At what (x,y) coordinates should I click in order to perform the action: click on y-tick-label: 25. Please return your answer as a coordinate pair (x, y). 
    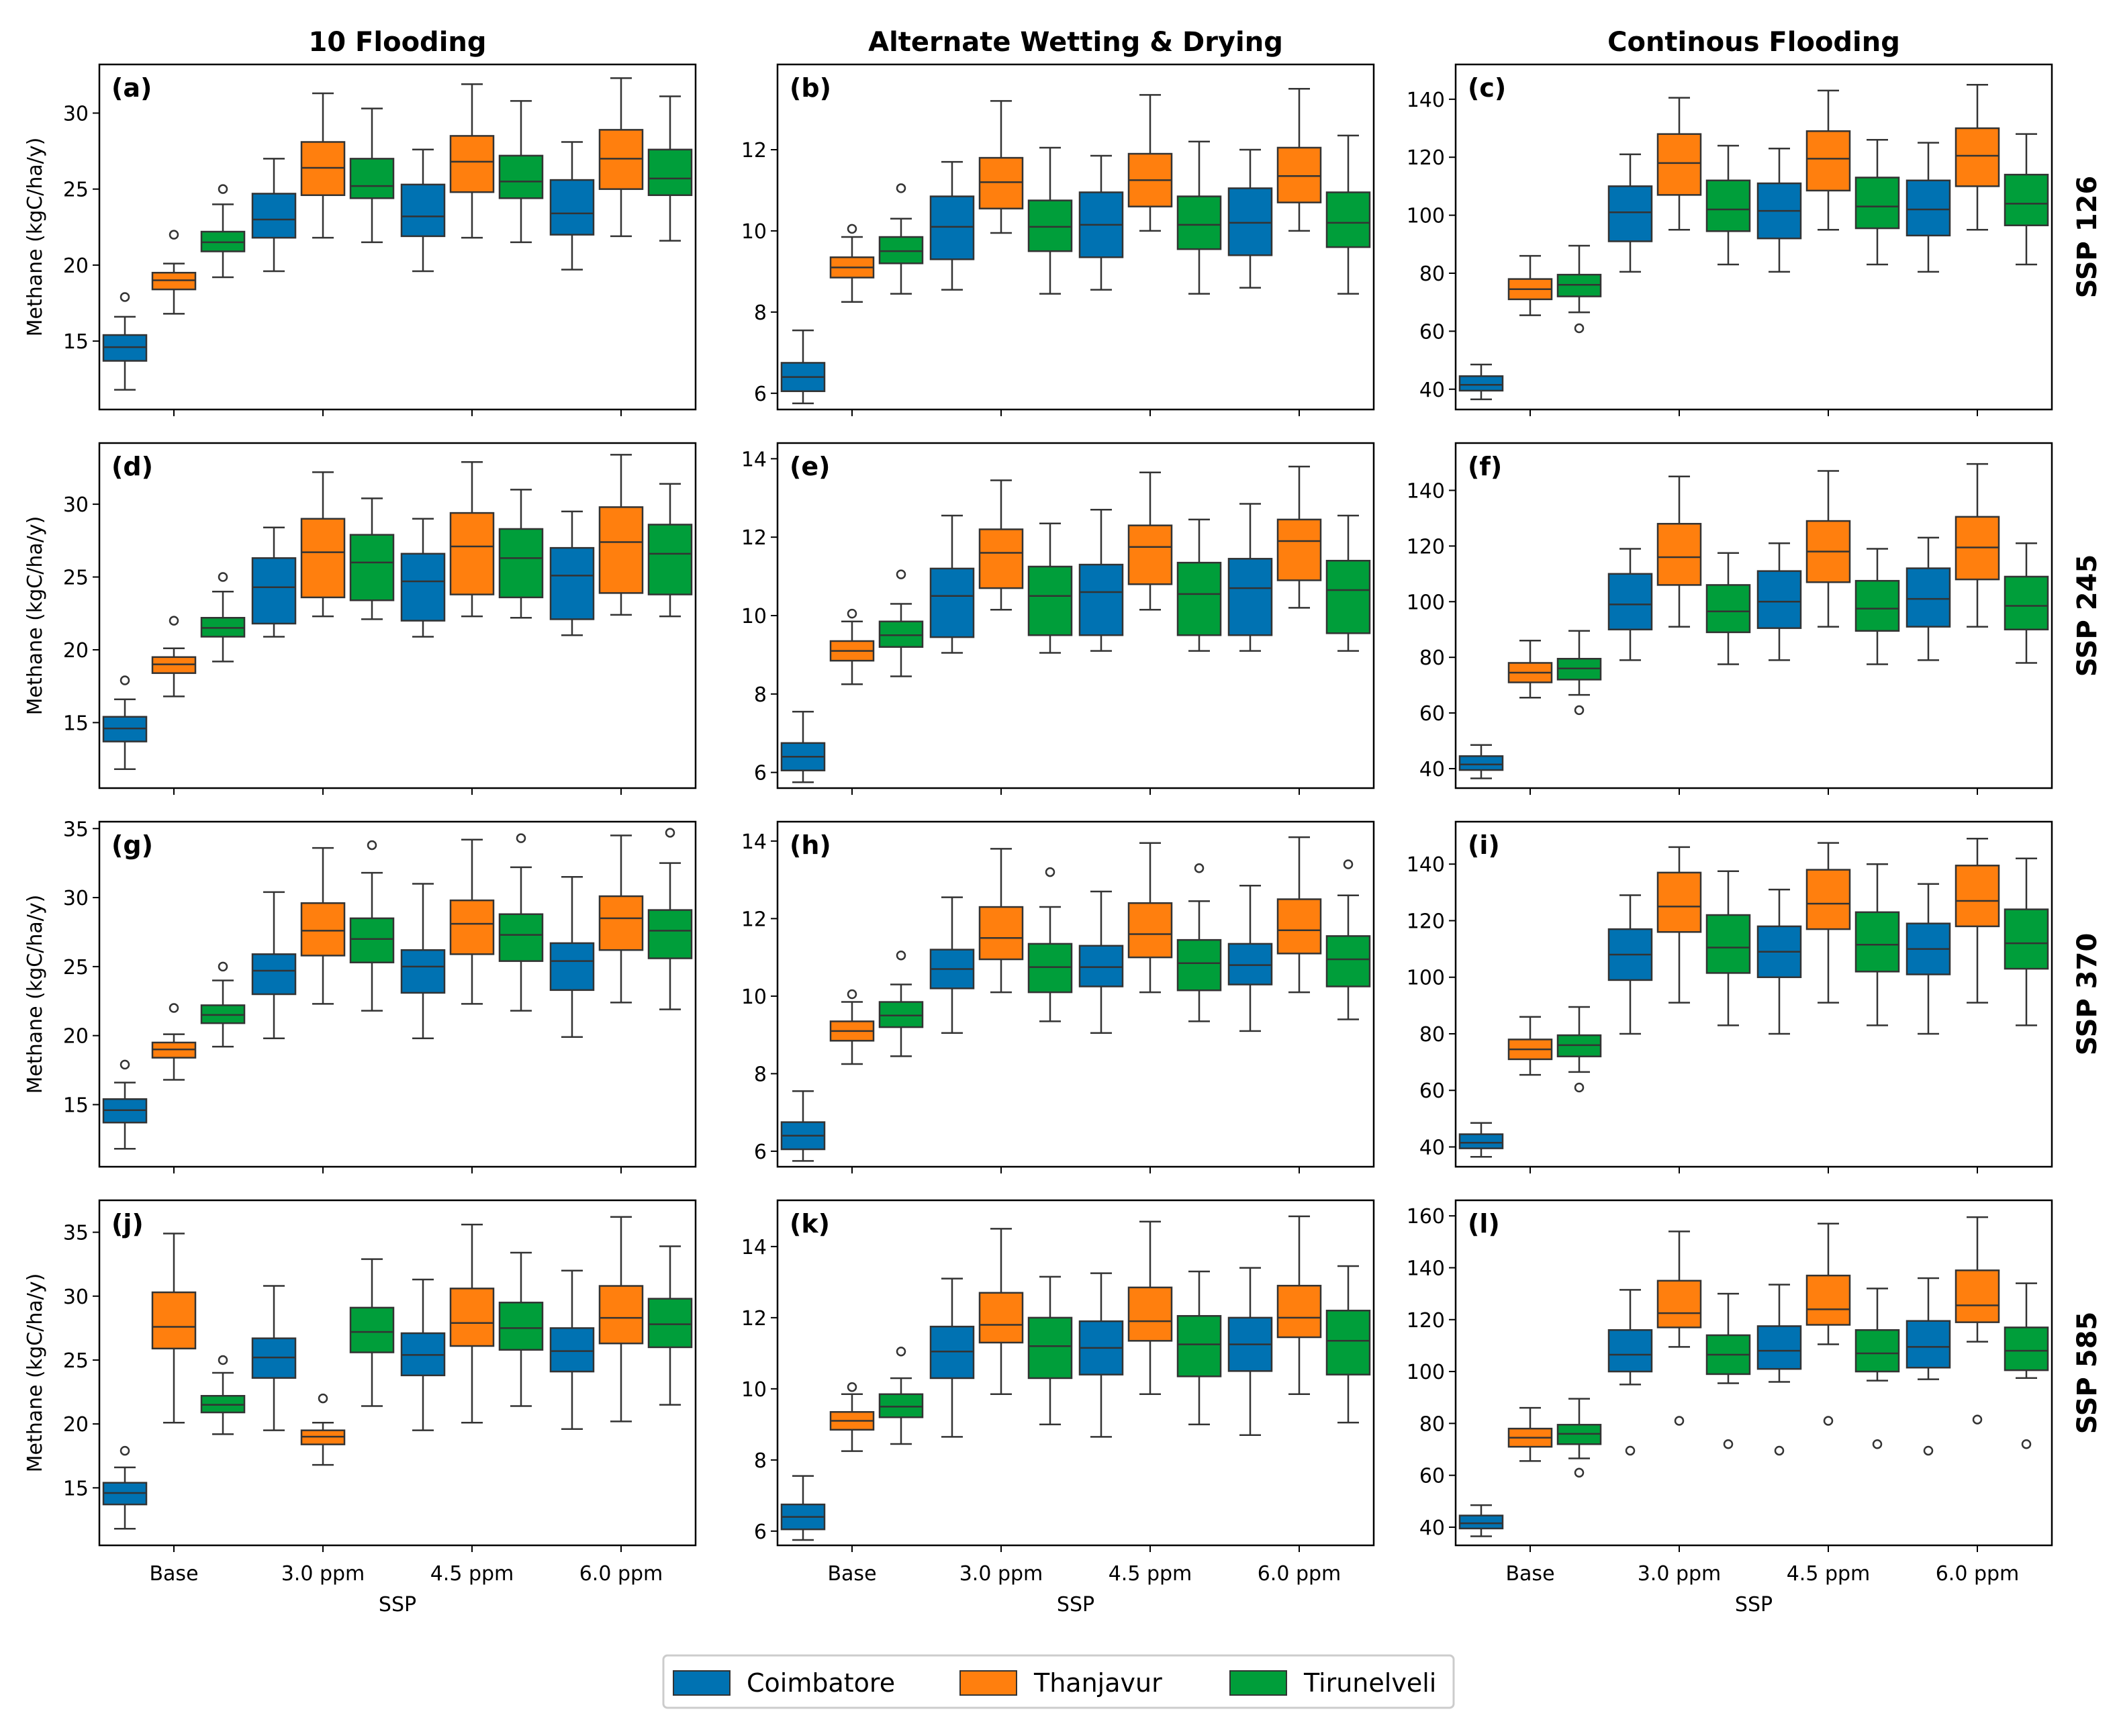
    Looking at the image, I should click on (76, 968).